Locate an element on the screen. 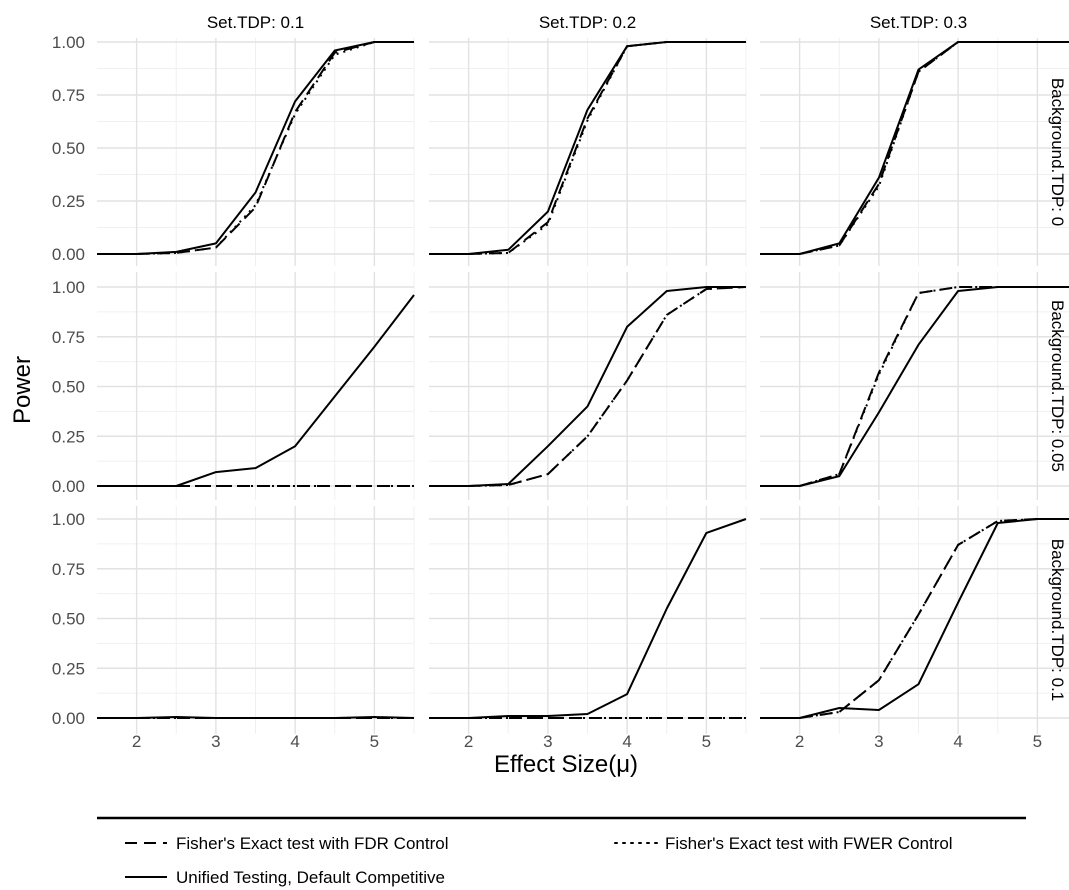 The image size is (1069, 890). legend-label-fdr: Fisher's Exact test with FDR Control is located at coordinates (312, 843).